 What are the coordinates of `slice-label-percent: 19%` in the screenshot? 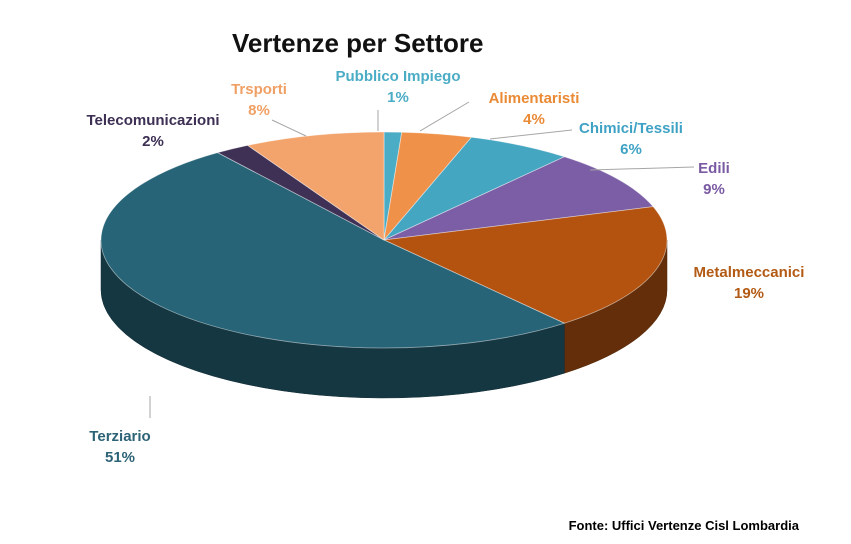 It's located at (749, 293).